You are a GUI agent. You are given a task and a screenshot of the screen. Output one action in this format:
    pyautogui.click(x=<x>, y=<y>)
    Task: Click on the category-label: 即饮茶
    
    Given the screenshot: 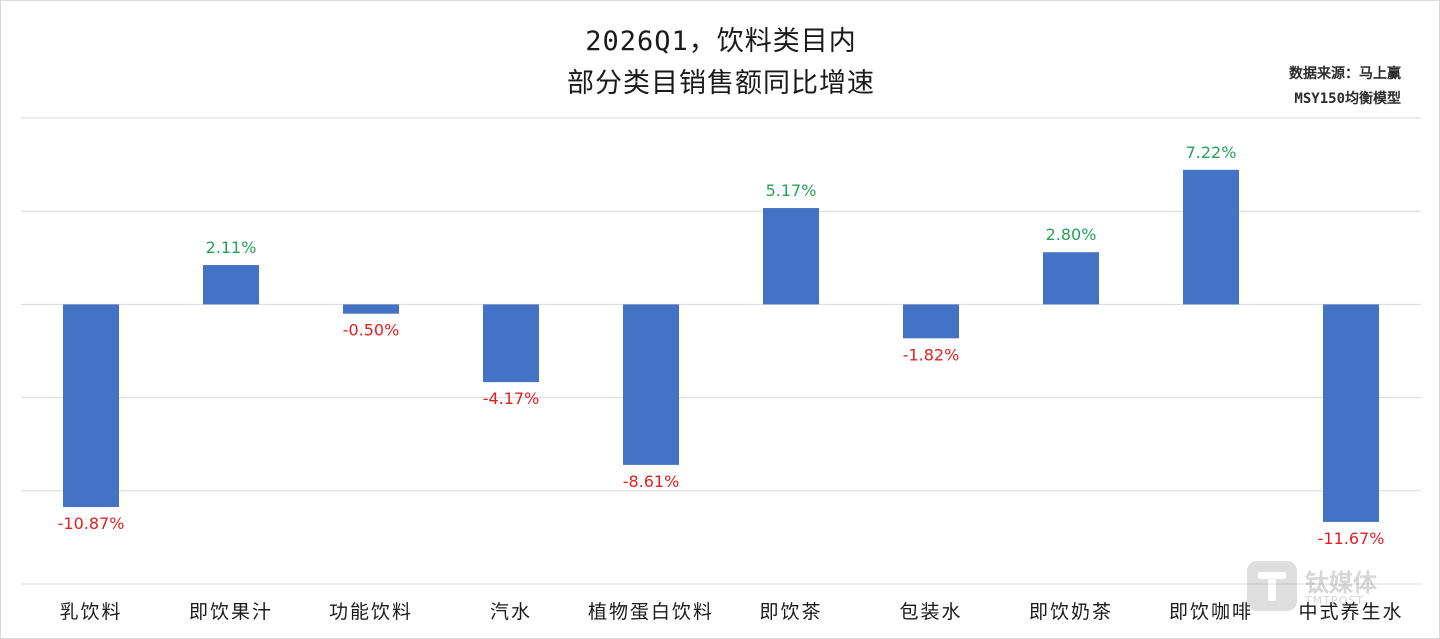 What is the action you would take?
    pyautogui.click(x=790, y=612)
    